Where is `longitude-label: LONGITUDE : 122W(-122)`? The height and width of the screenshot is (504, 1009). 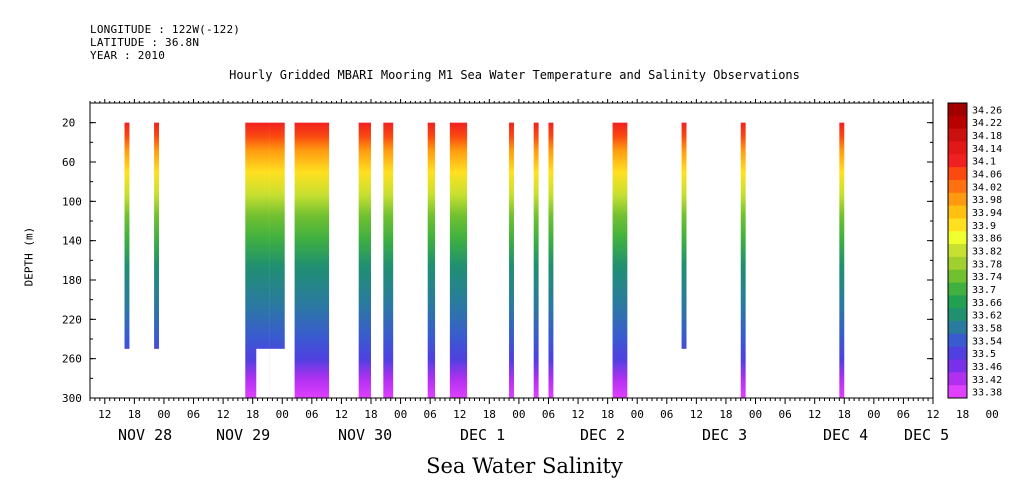 longitude-label: LONGITUDE : 122W(-122) is located at coordinates (165, 29).